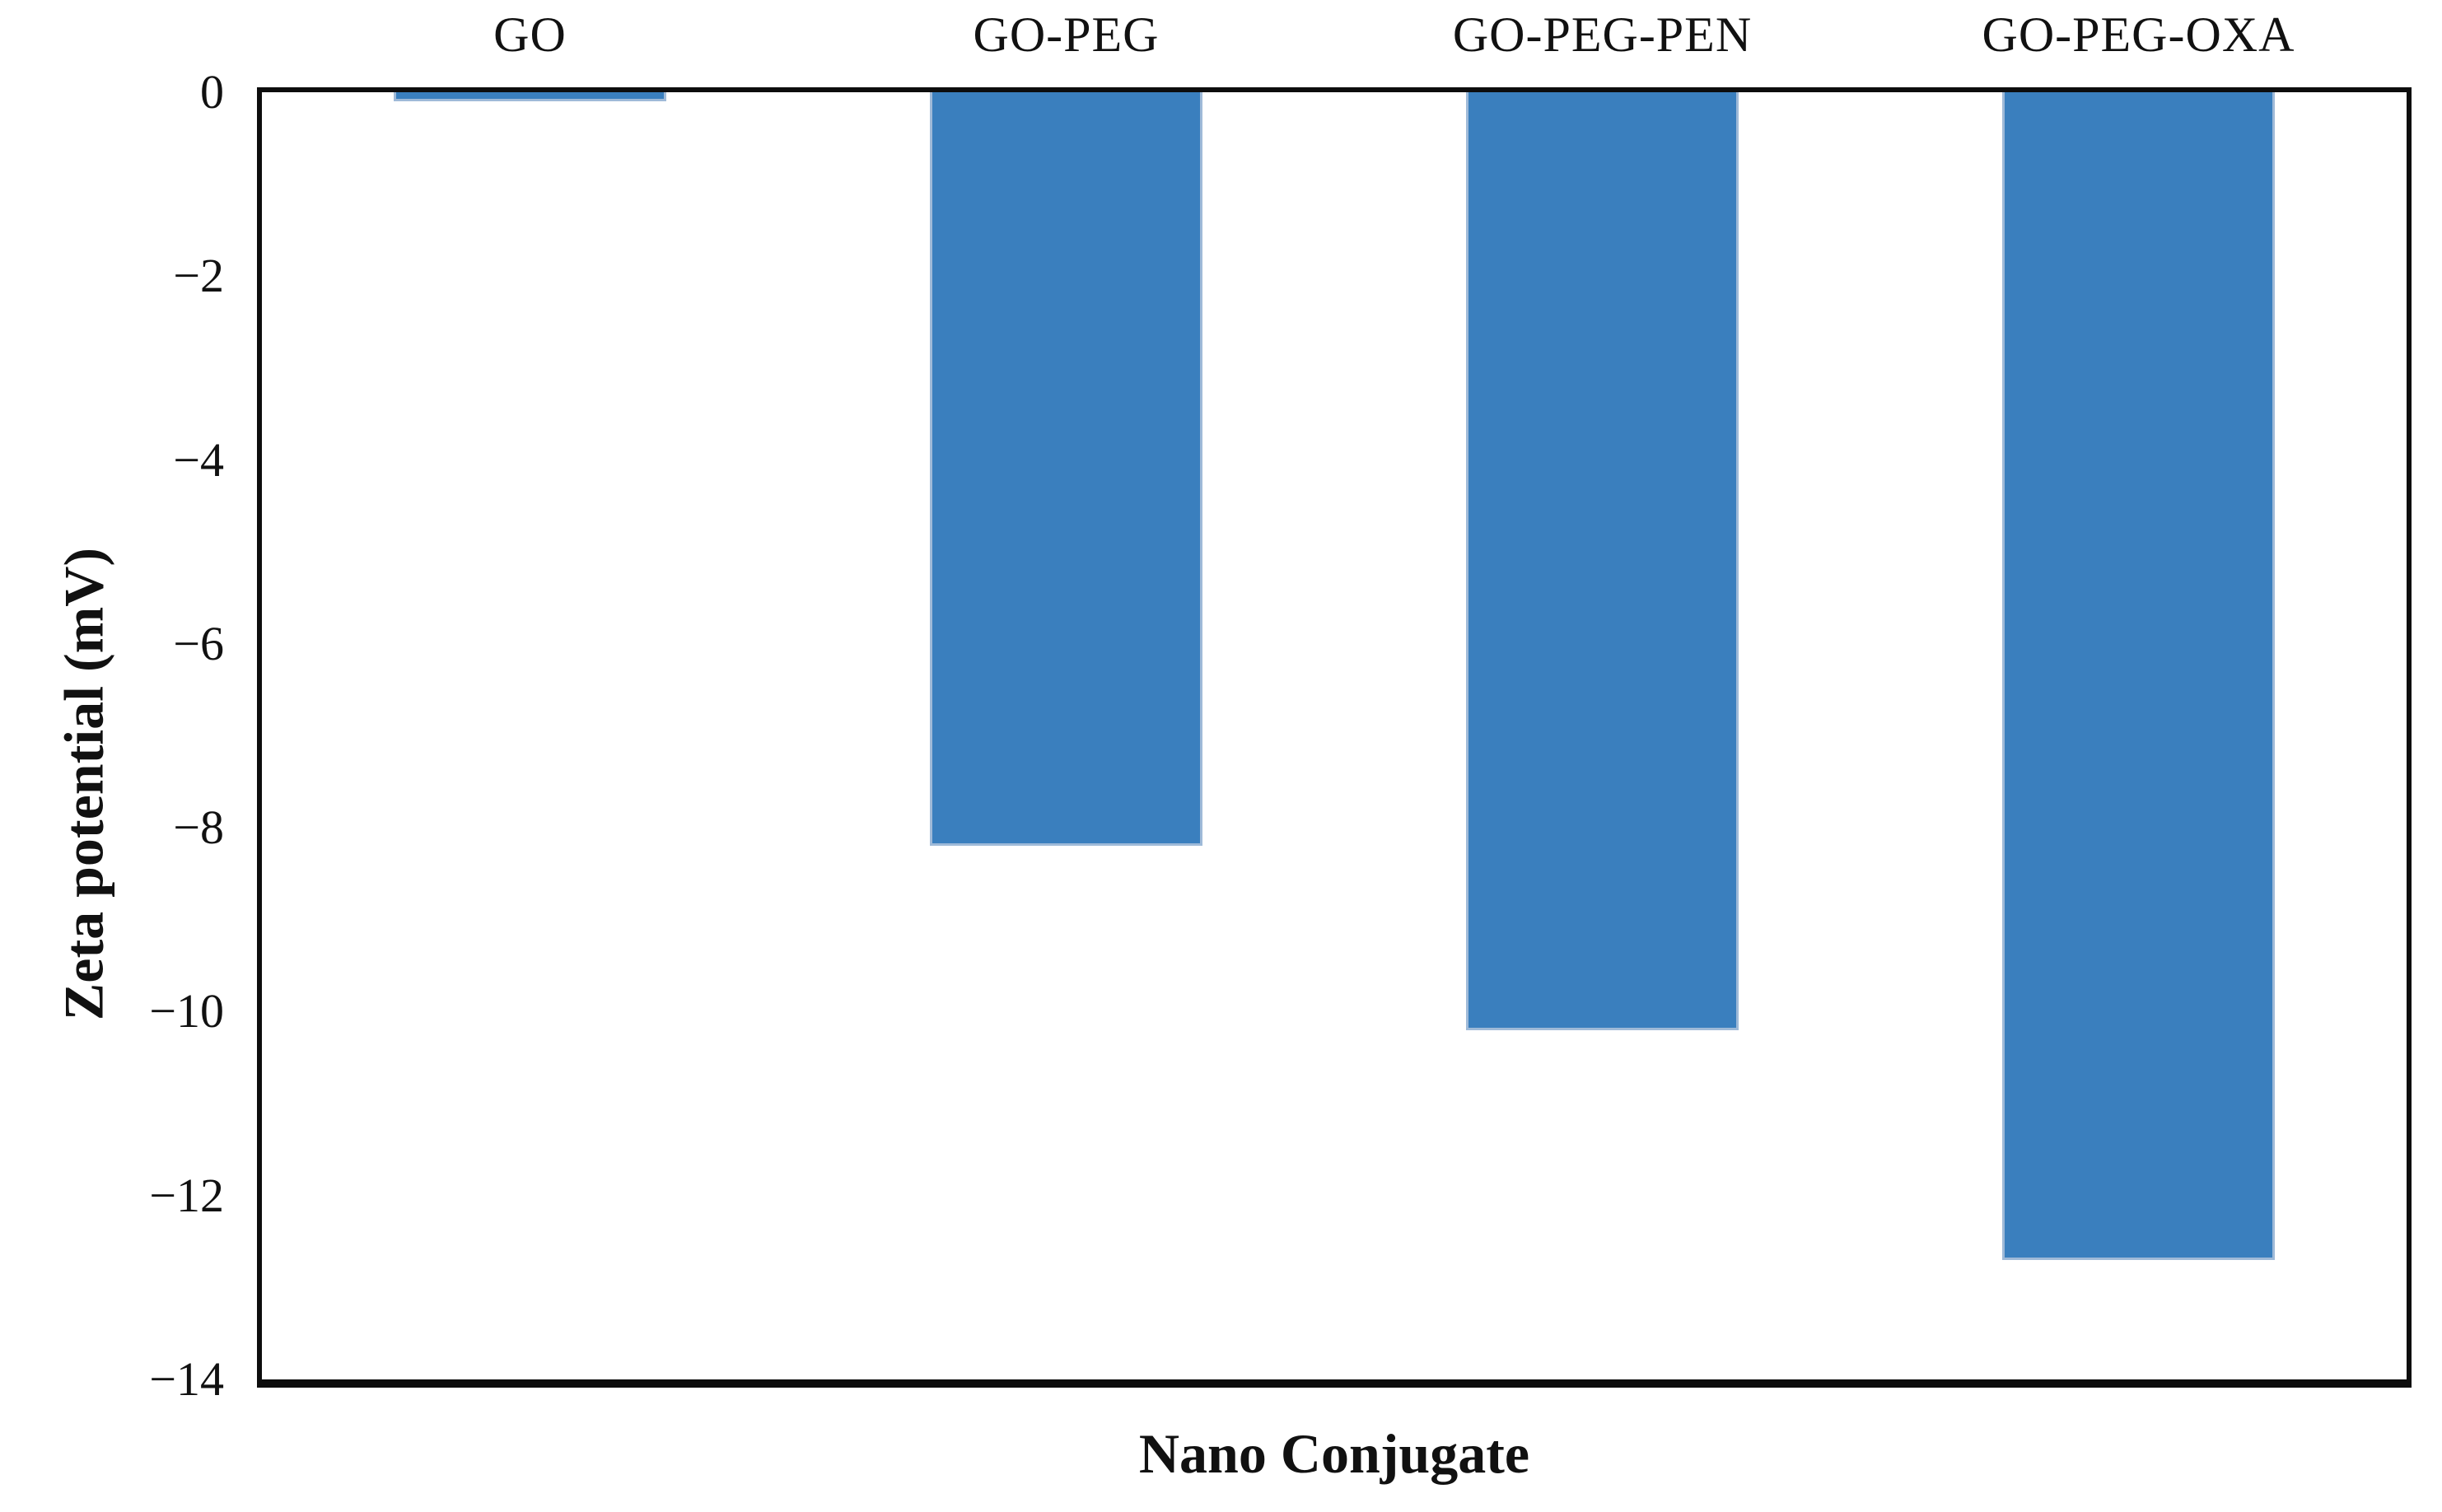 The image size is (2442, 1512). Describe the element at coordinates (530, 34) in the screenshot. I see `category-label: GO` at that location.